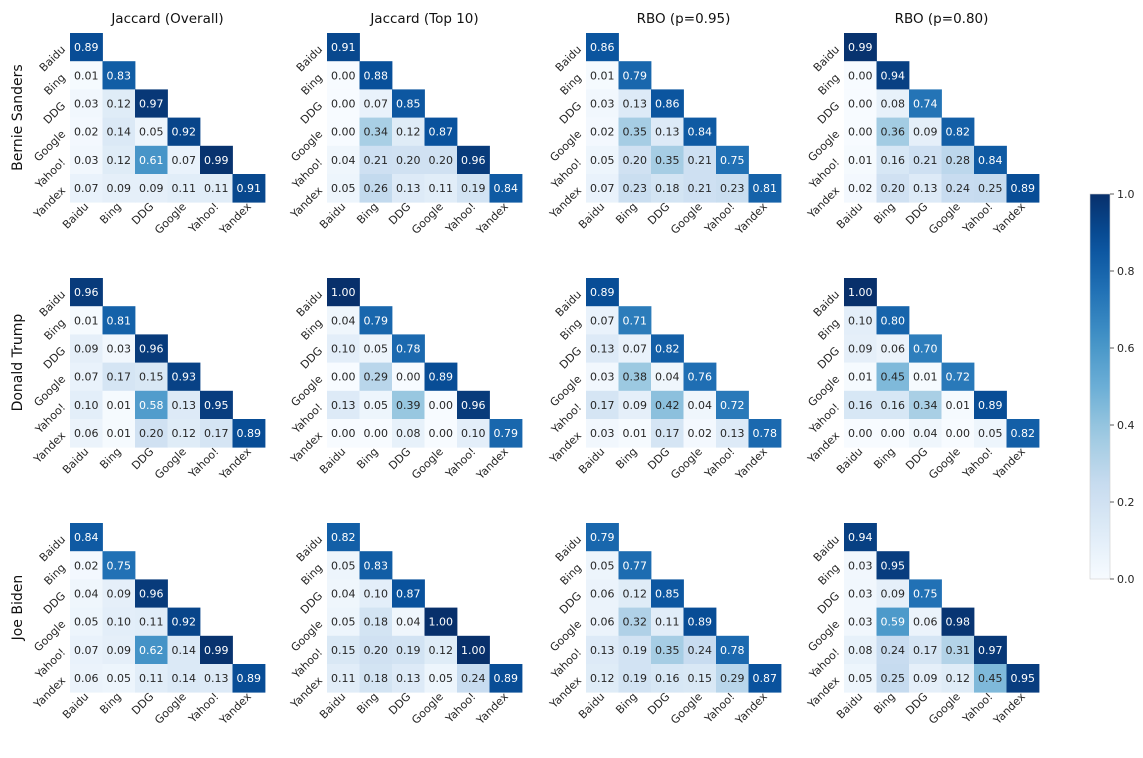 The image size is (1143, 758). What do you see at coordinates (376, 188) in the screenshot?
I see `cell-value-label: 0.26` at bounding box center [376, 188].